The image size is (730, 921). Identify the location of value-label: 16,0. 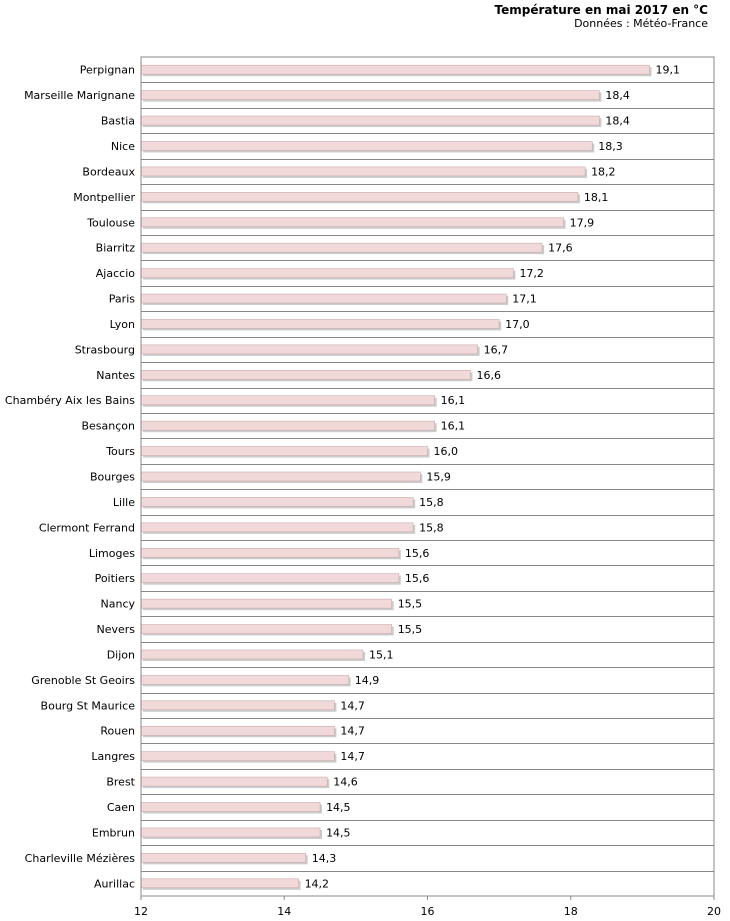
(446, 451).